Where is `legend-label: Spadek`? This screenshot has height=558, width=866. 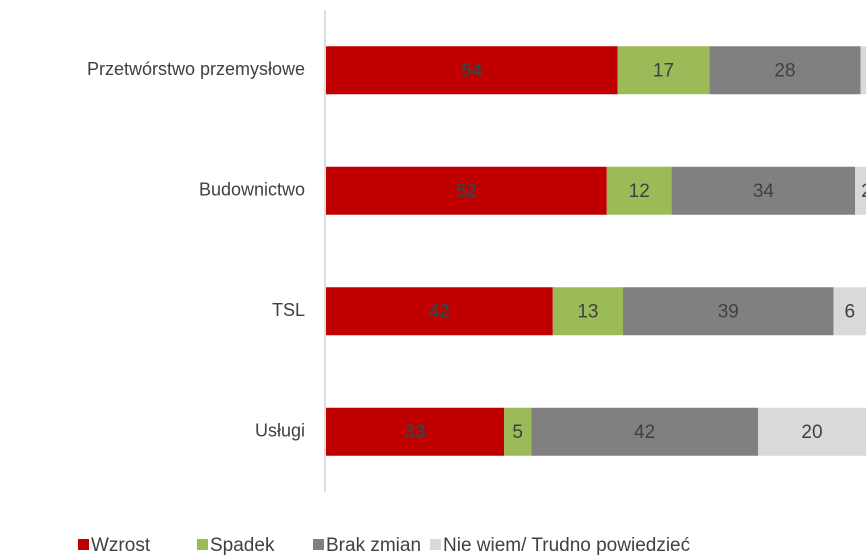
legend-label: Spadek is located at coordinates (242, 545).